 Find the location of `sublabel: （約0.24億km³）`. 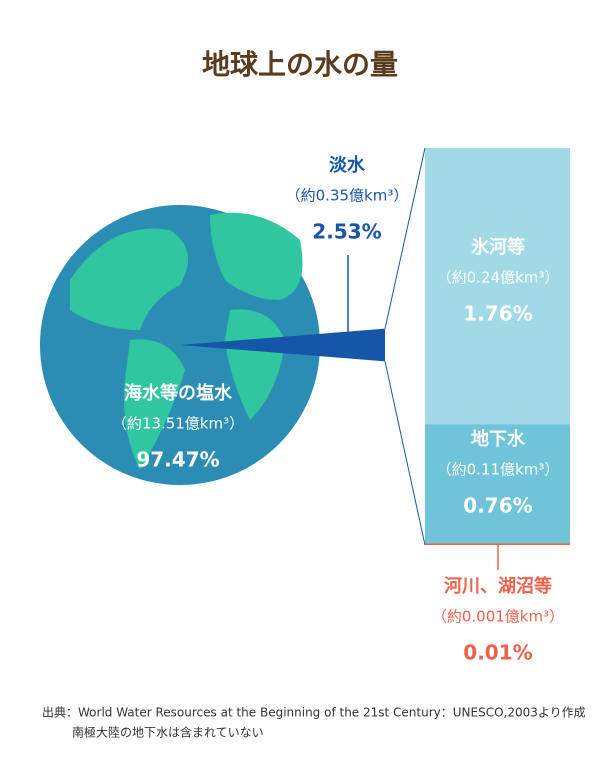

sublabel: （約0.24億km³） is located at coordinates (498, 278).